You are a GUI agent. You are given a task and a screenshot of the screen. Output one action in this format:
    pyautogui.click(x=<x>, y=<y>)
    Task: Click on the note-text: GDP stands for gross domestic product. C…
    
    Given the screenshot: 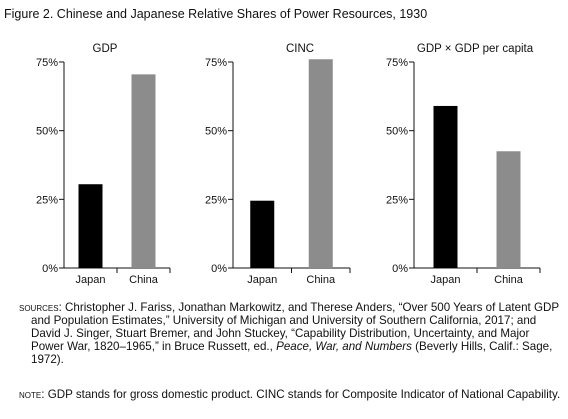 What is the action you would take?
    pyautogui.click(x=304, y=394)
    